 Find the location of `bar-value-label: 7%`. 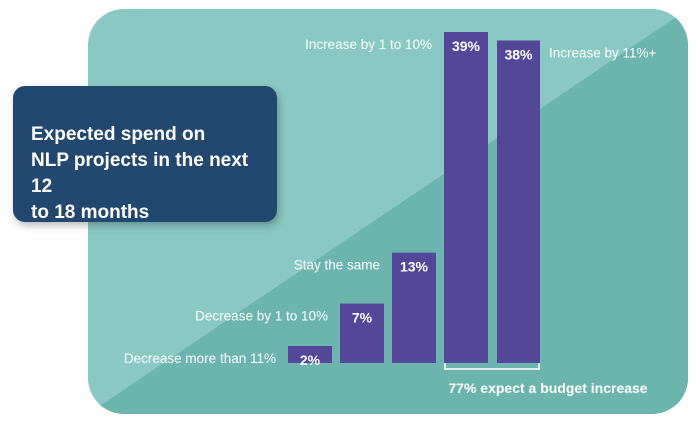

bar-value-label: 7% is located at coordinates (362, 318).